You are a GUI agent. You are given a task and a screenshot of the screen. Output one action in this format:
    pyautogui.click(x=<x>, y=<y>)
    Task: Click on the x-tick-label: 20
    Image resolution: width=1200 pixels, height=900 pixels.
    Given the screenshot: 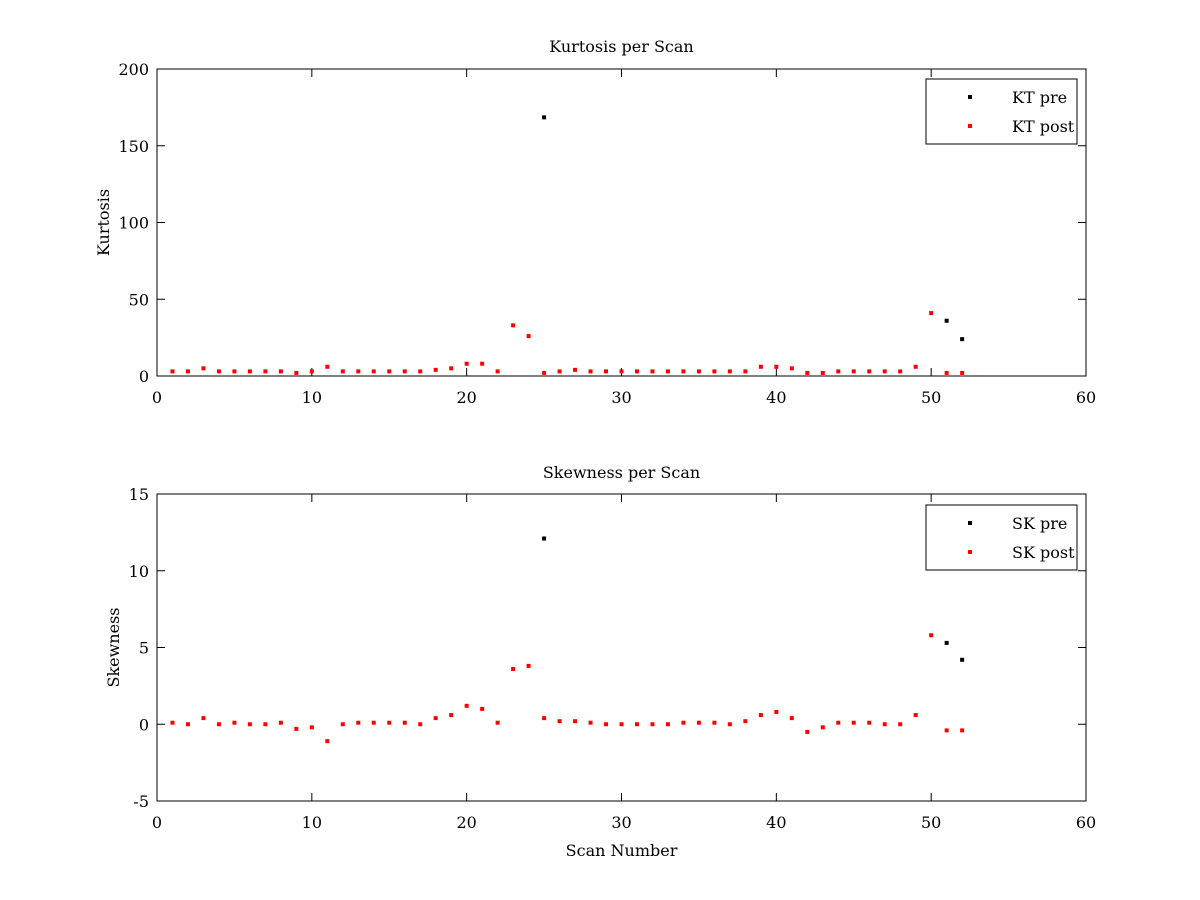 What is the action you would take?
    pyautogui.click(x=466, y=397)
    